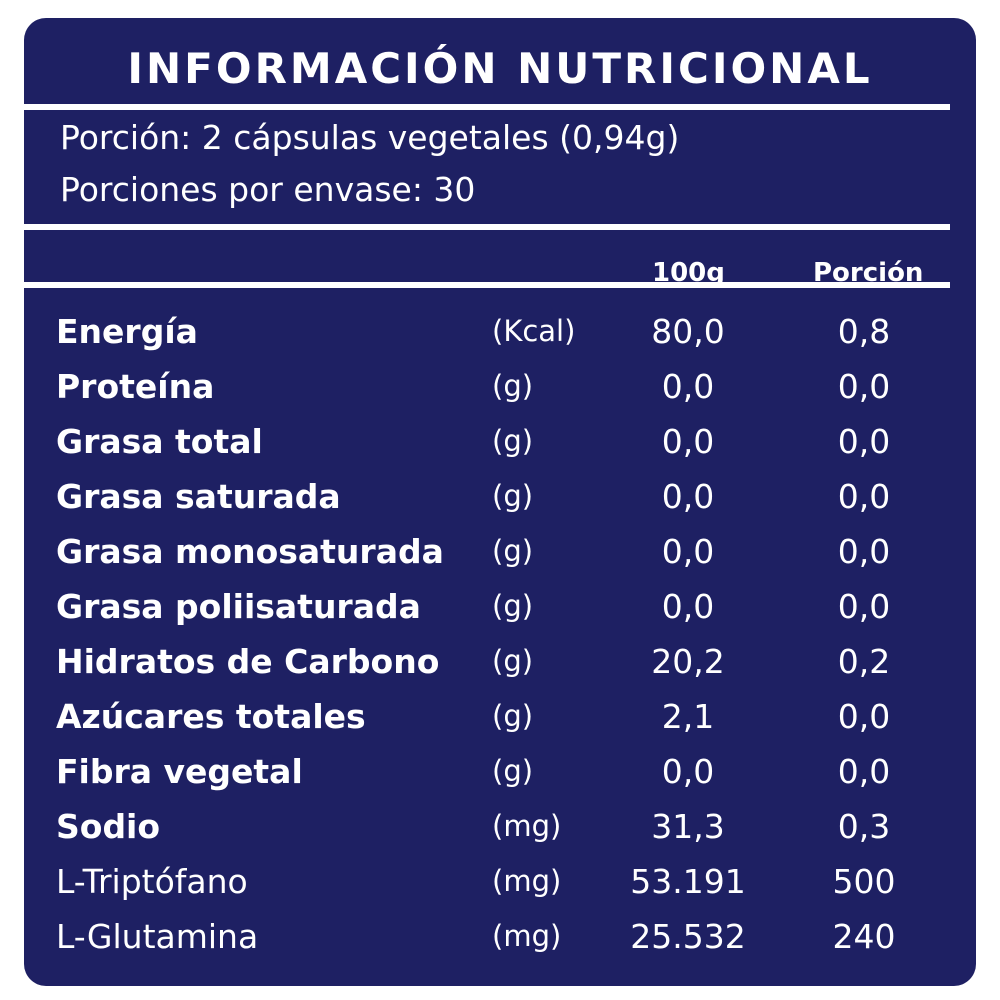  I want to click on table-row: Grasa poliisaturada (g) 0,0 0,0, so click(500, 606).